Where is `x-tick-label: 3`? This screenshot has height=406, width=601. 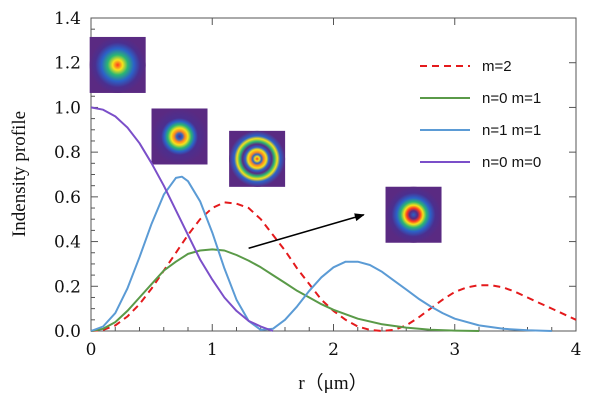
x-tick-label: 3 is located at coordinates (454, 350).